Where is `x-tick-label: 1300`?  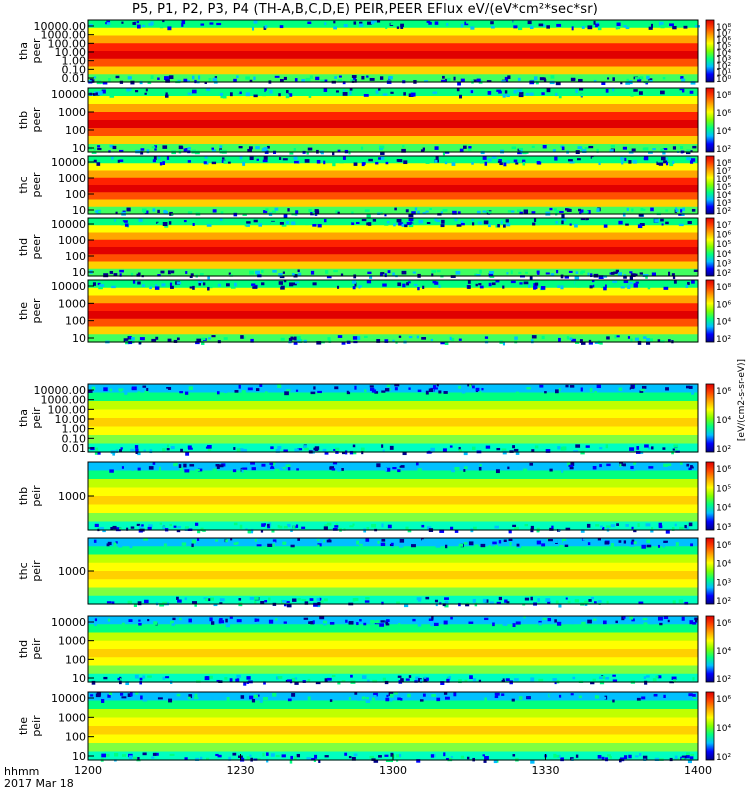 x-tick-label: 1300 is located at coordinates (393, 770).